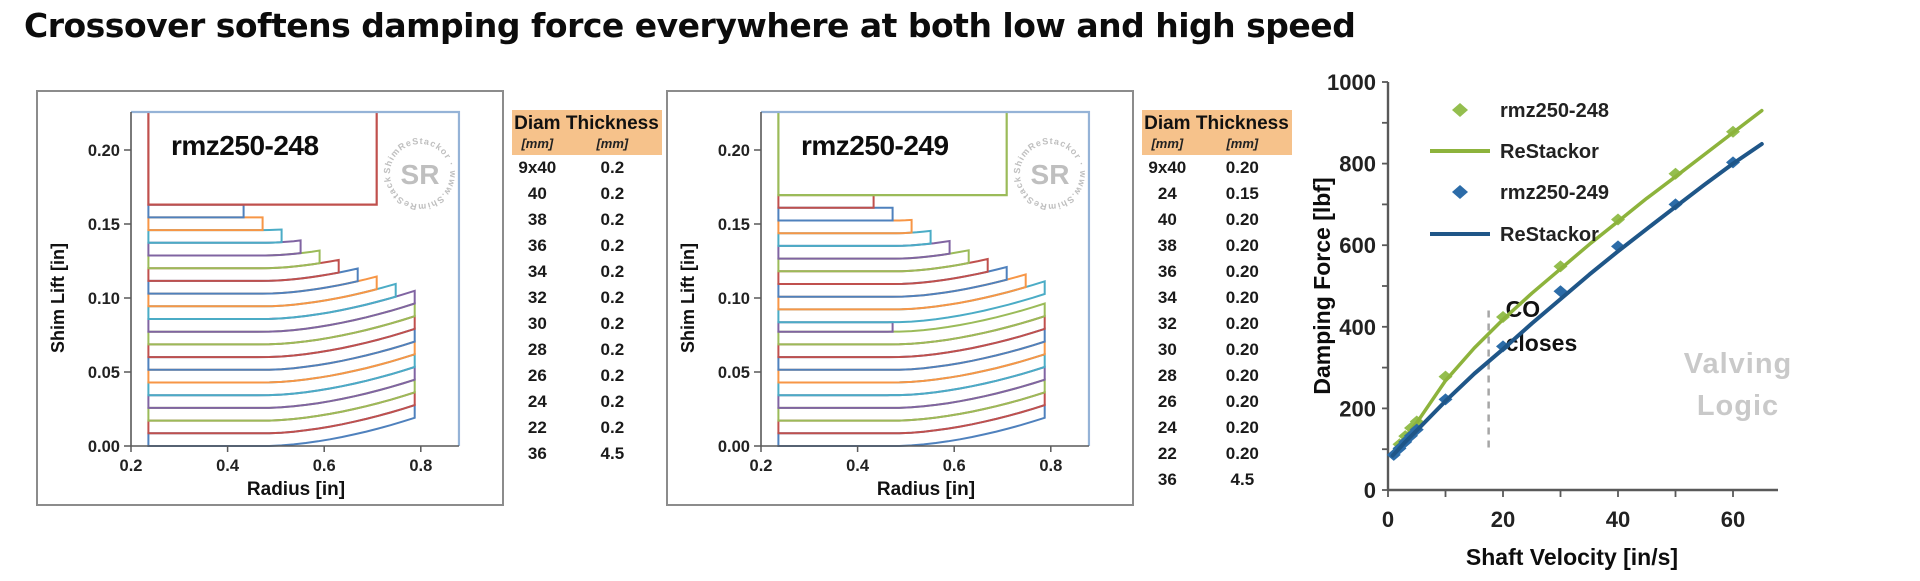 The height and width of the screenshot is (581, 1920). I want to click on diam-units: [mm], so click(1167, 143).